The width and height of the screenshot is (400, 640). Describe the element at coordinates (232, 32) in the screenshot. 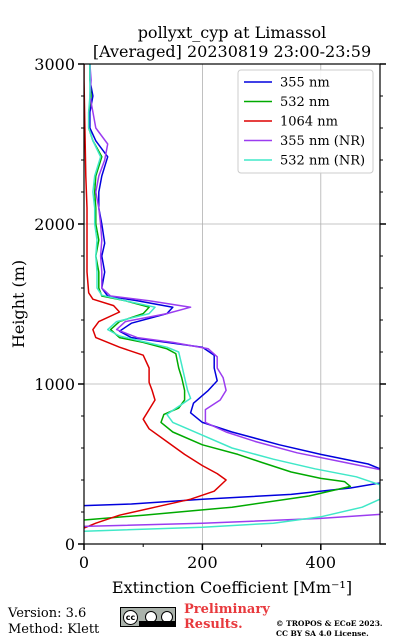

I see `chart-title: pollyxt_cyp at Limassol` at that location.